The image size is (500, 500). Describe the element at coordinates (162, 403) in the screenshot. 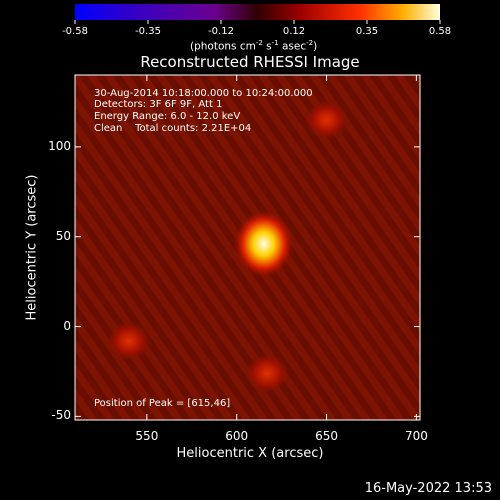

I see `annotation-peak-position: Position of Peak = [615,46]` at that location.